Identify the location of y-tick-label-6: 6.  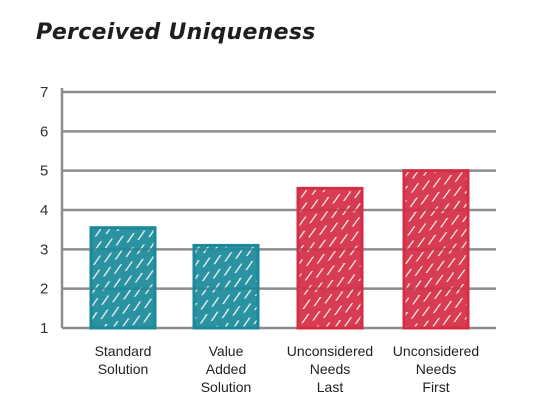
(44, 131).